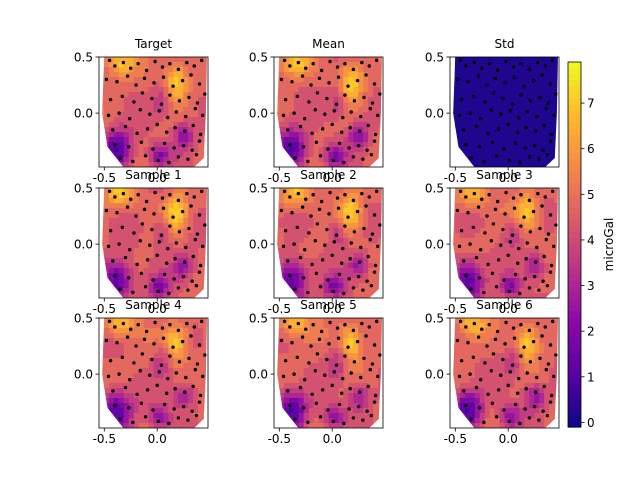 This screenshot has width=640, height=480. I want to click on y-tick-label: 0.0, so click(83, 375).